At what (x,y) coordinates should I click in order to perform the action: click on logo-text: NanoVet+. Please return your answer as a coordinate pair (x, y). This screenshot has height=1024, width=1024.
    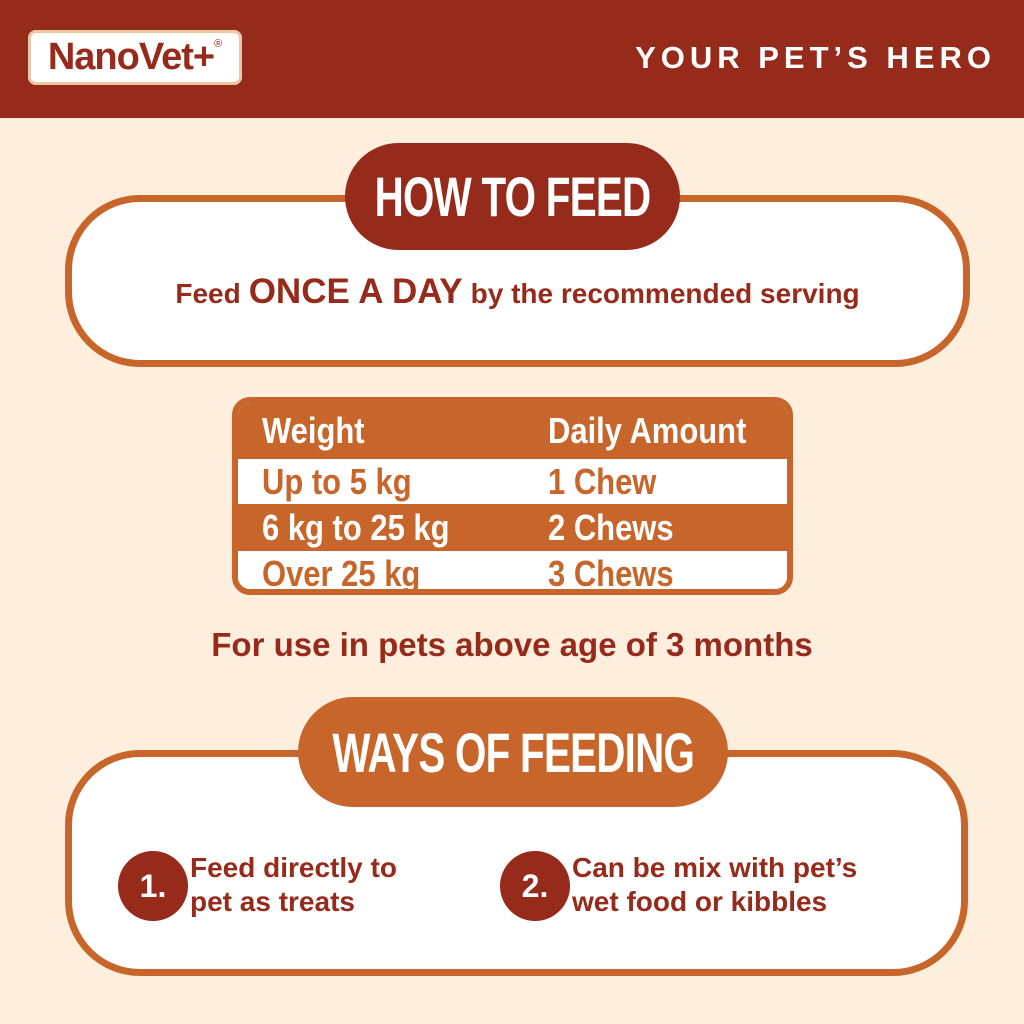
    Looking at the image, I should click on (131, 57).